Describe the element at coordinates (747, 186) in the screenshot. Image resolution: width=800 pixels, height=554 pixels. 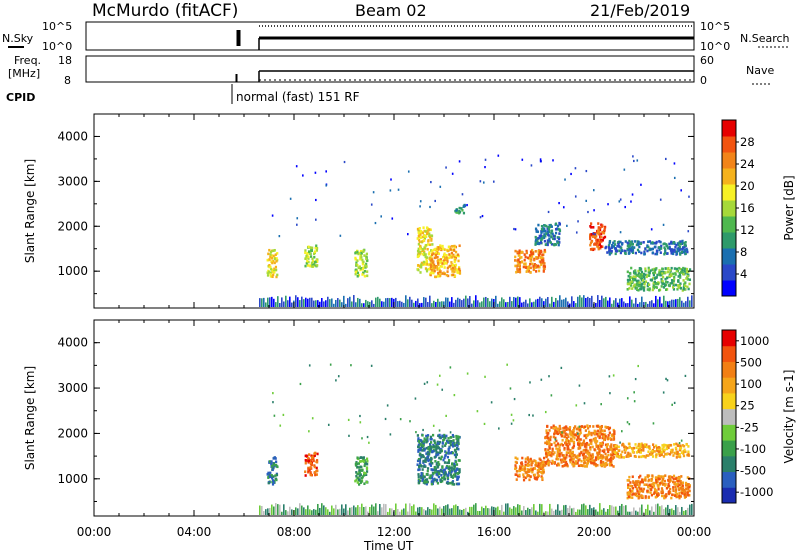
I see `colorbar-tick-label: 20` at that location.